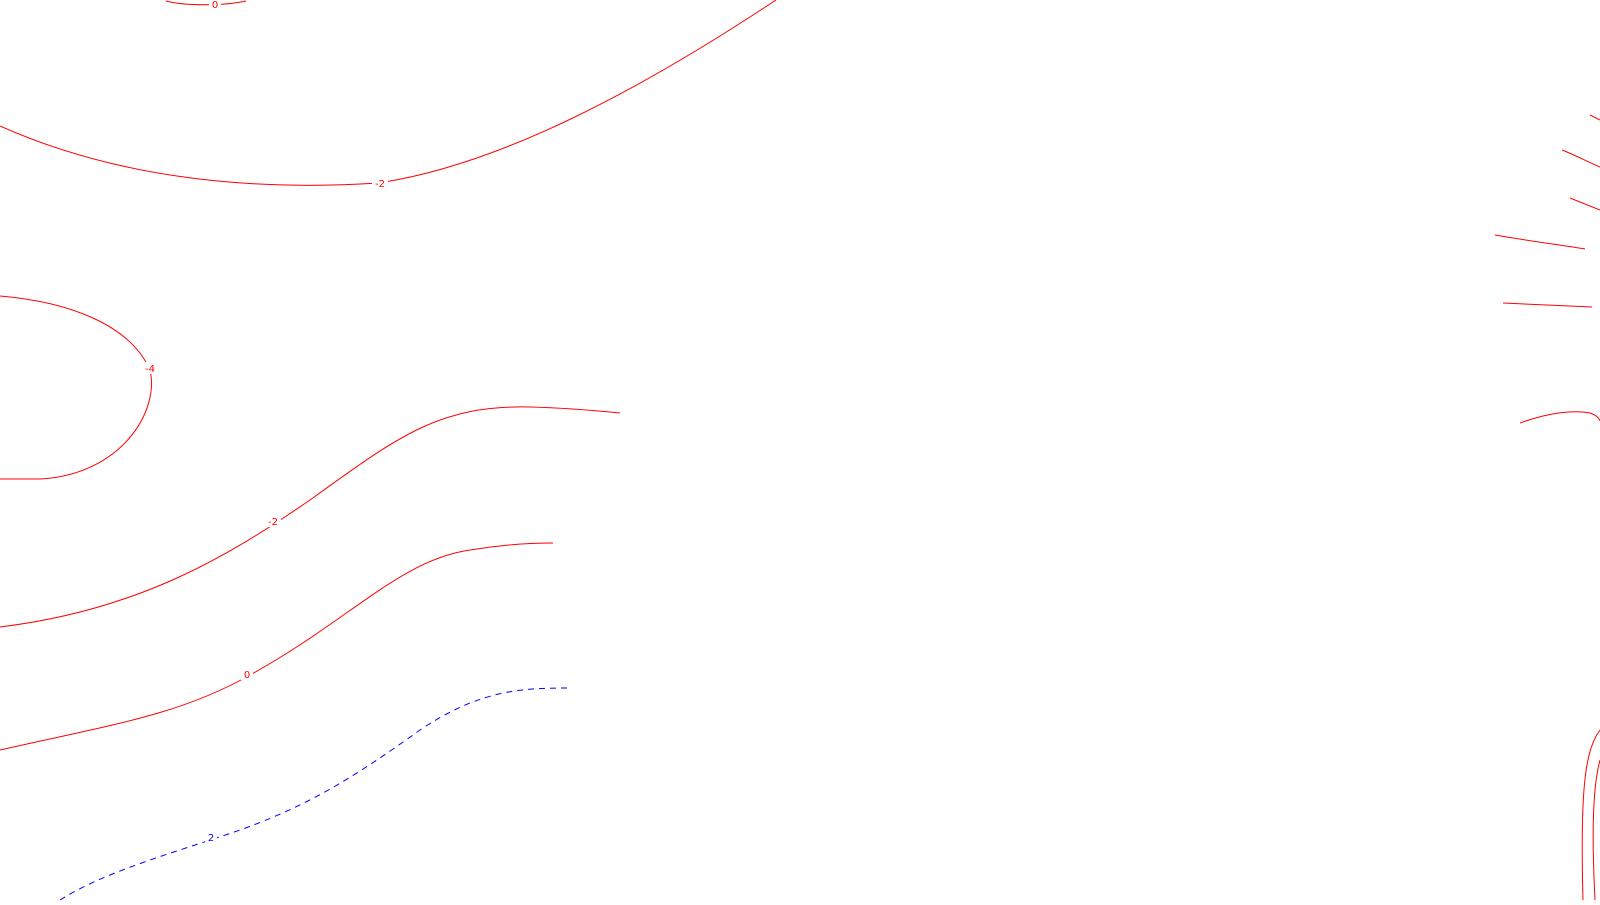 The image size is (1600, 905). I want to click on contour-label-zero-lower: 0, so click(247, 675).